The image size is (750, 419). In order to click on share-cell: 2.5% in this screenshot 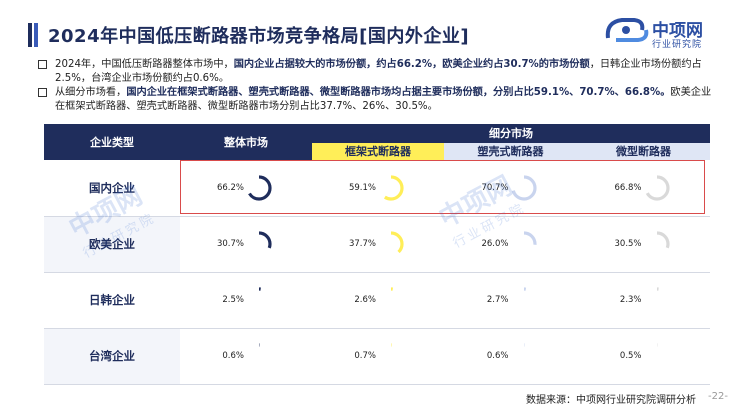, I will do `click(246, 300)`.